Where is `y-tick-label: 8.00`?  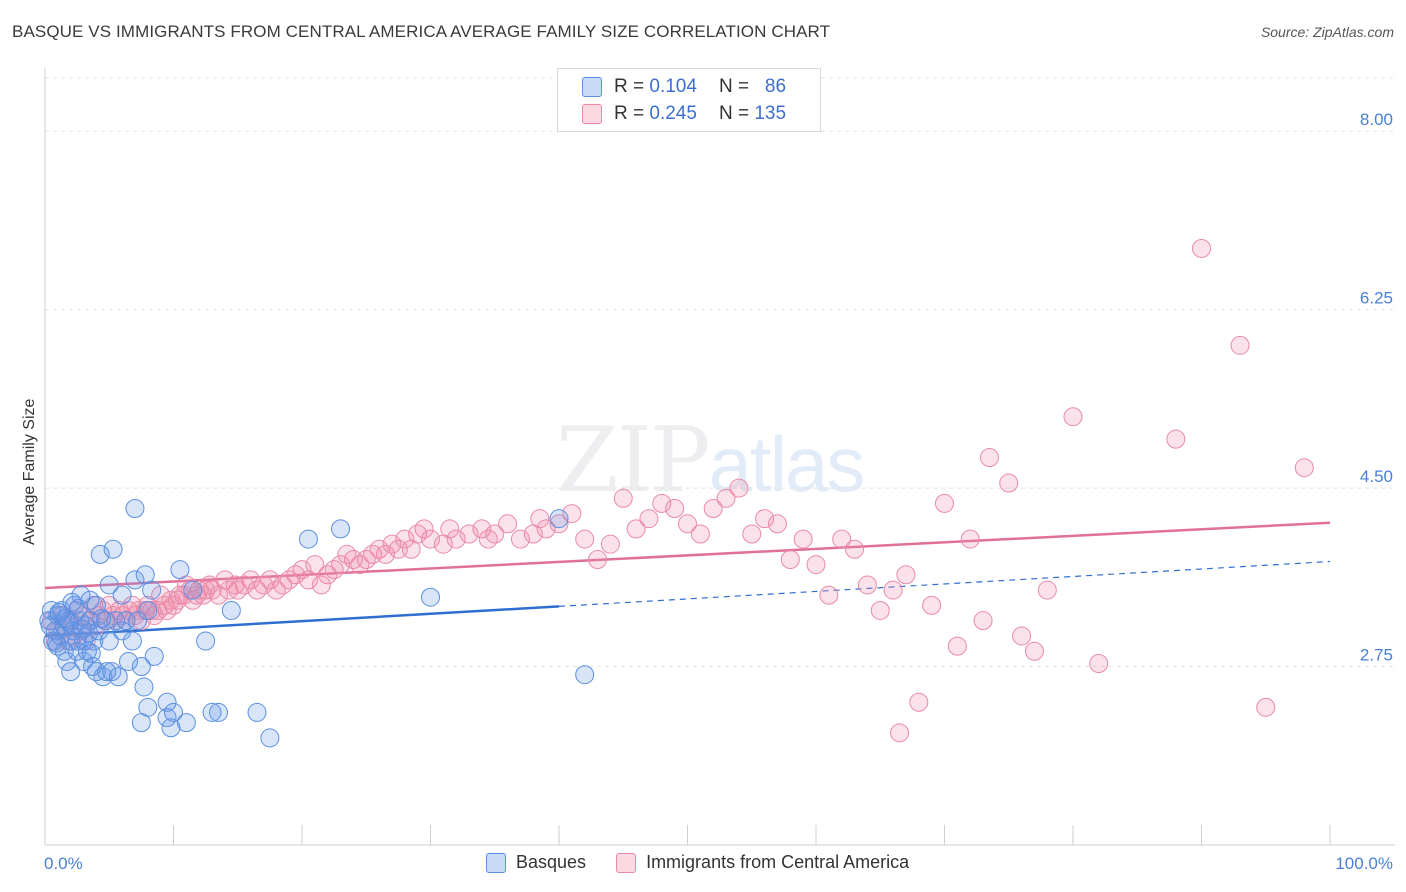 y-tick-label: 8.00 is located at coordinates (1376, 119).